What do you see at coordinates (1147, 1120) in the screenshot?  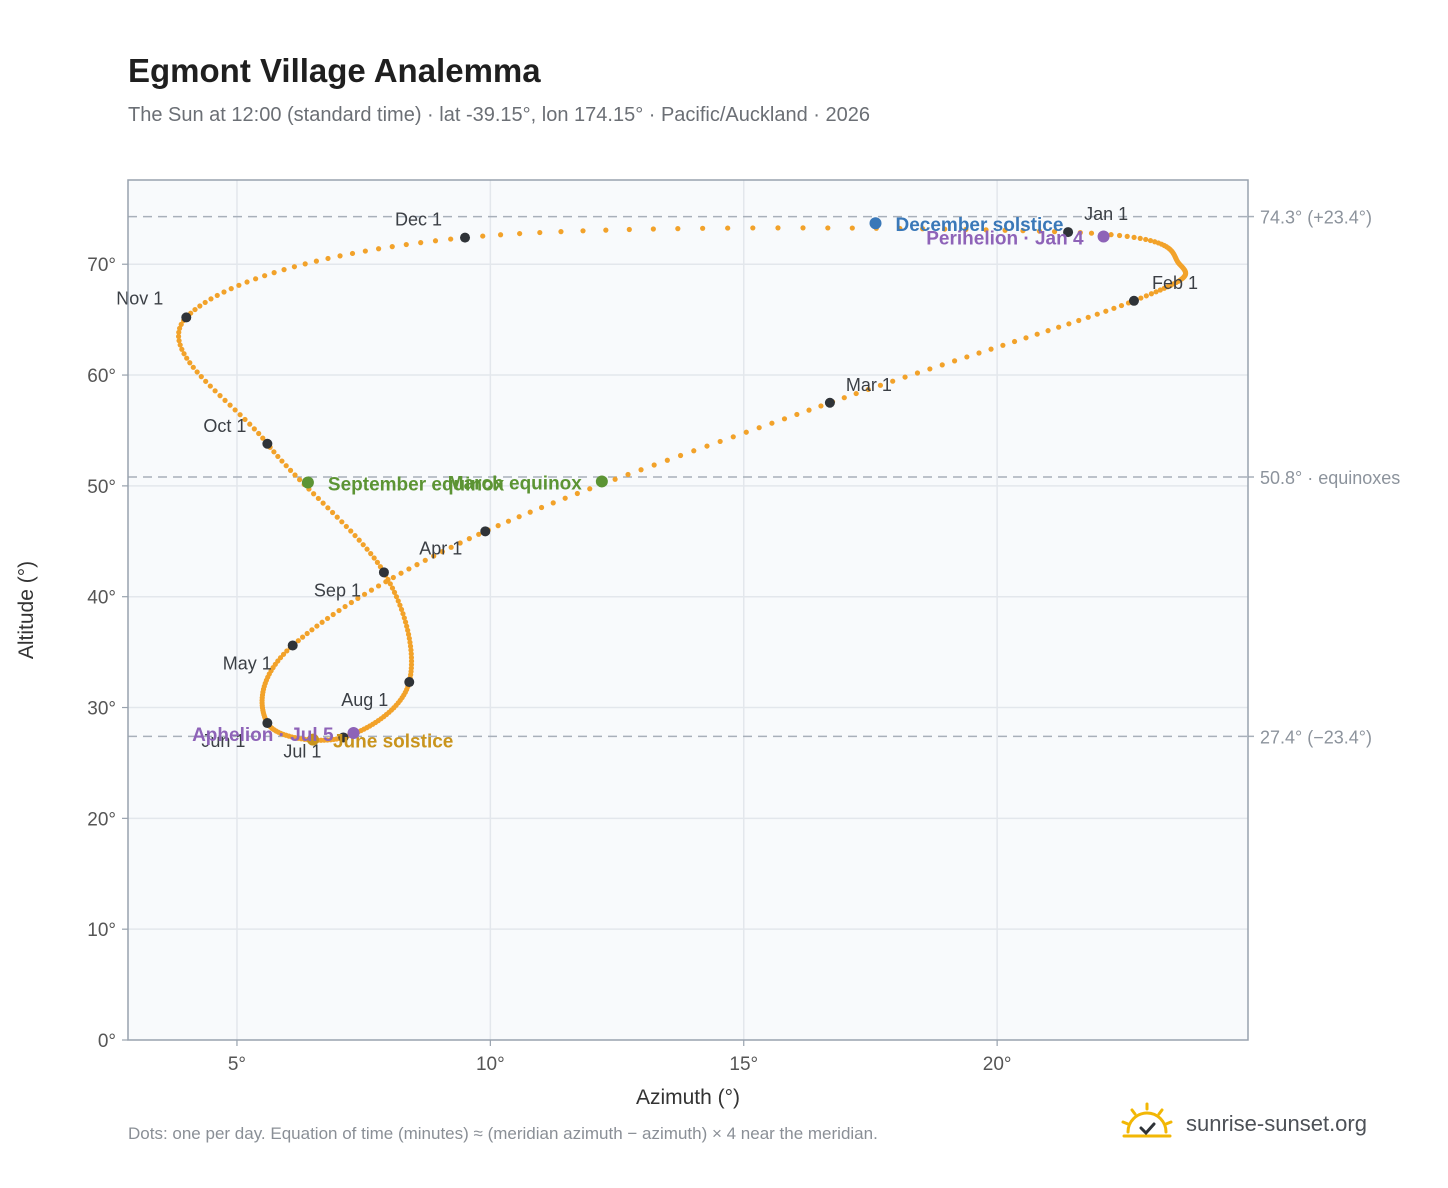 I see `sun-logo-icon` at bounding box center [1147, 1120].